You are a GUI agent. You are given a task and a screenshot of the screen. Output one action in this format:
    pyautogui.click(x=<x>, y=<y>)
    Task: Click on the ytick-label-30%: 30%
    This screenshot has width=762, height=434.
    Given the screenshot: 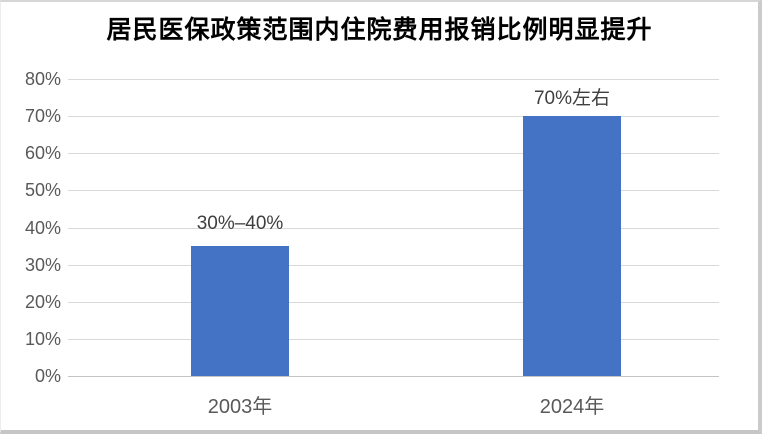 What is the action you would take?
    pyautogui.click(x=42, y=264)
    